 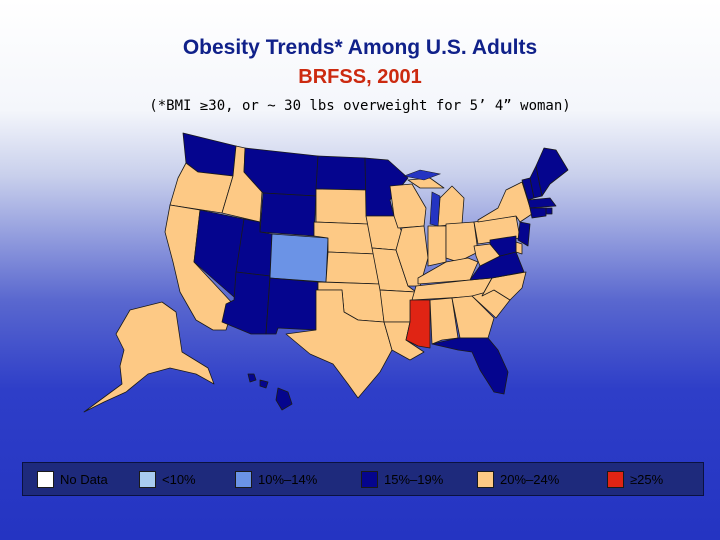 What do you see at coordinates (339, 344) in the screenshot?
I see `state-TX` at bounding box center [339, 344].